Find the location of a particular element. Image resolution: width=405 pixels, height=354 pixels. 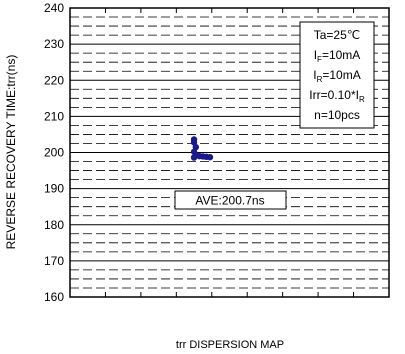

y-tick-label: 180 is located at coordinates (54, 225).